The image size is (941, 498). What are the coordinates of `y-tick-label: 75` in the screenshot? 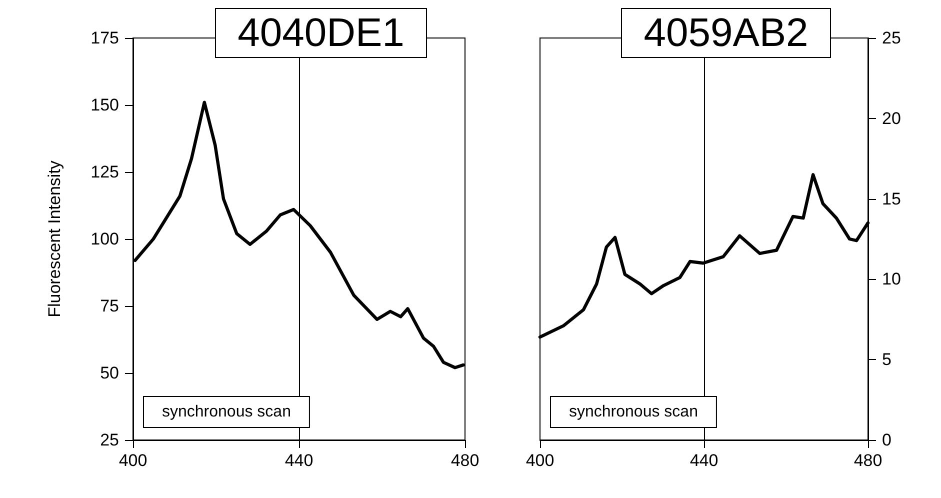 It's located at (109, 306).